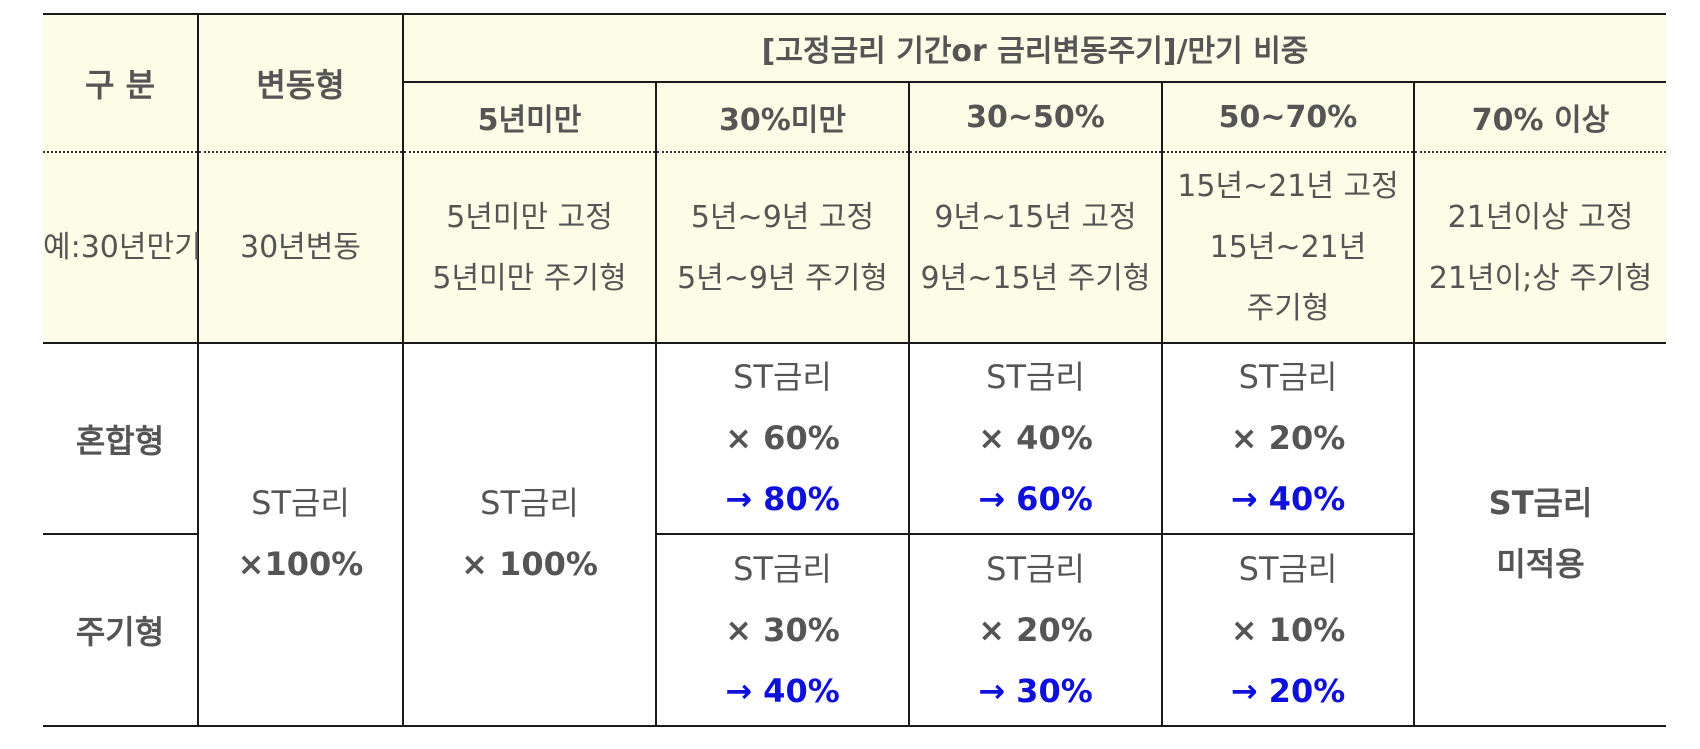  I want to click on example-line: 5년미만 주기형, so click(529, 278).